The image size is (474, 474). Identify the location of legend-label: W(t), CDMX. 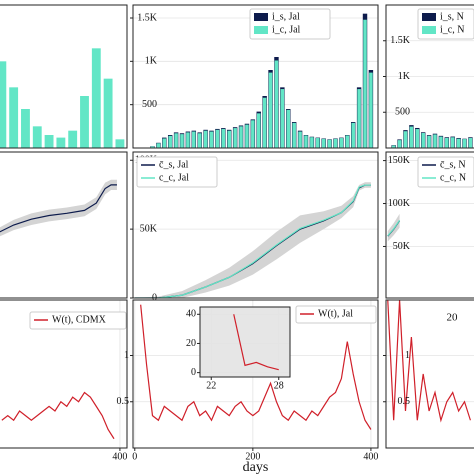
(79, 319).